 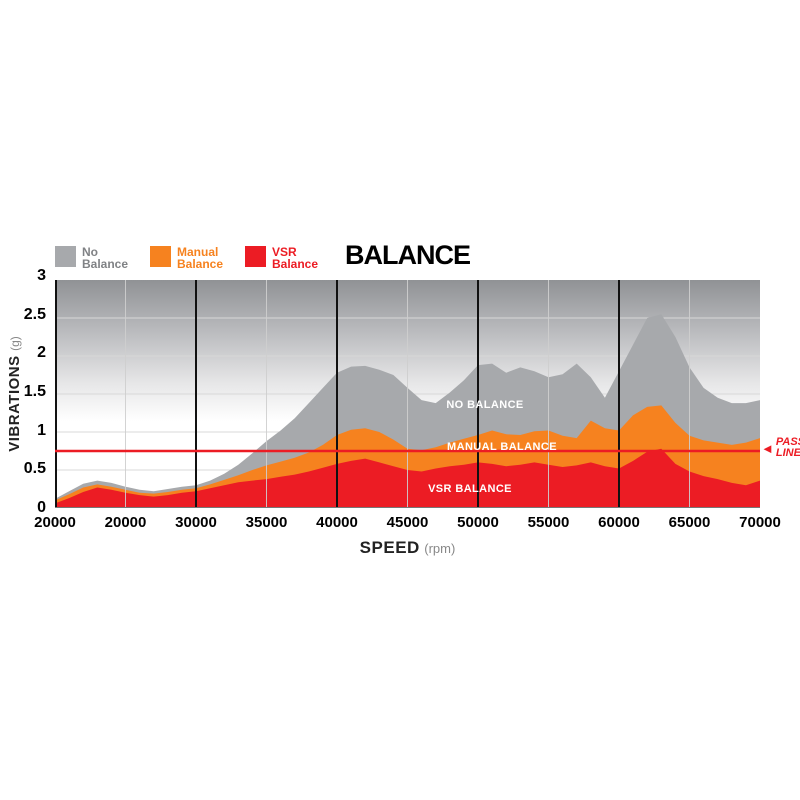 I want to click on pass-line-label-line1: PASS, so click(x=787, y=442).